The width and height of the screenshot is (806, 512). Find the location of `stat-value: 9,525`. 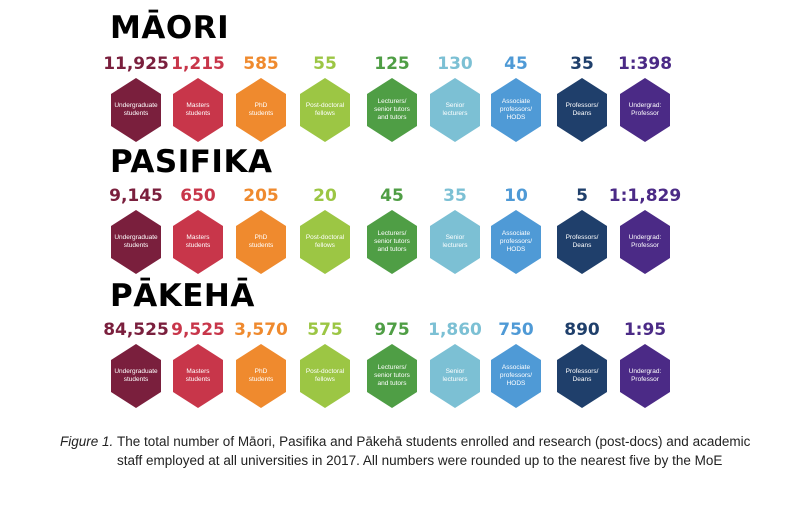

stat-value: 9,525 is located at coordinates (198, 330).